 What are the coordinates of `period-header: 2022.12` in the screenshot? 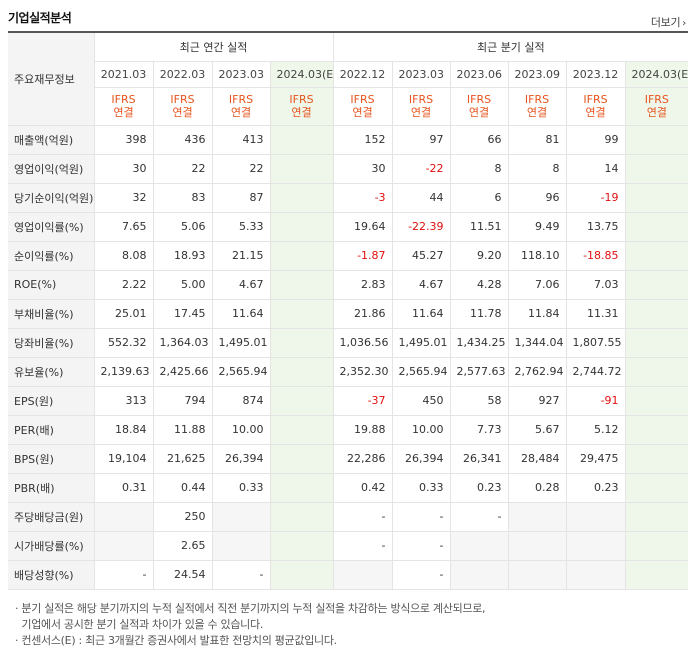 It's located at (362, 74).